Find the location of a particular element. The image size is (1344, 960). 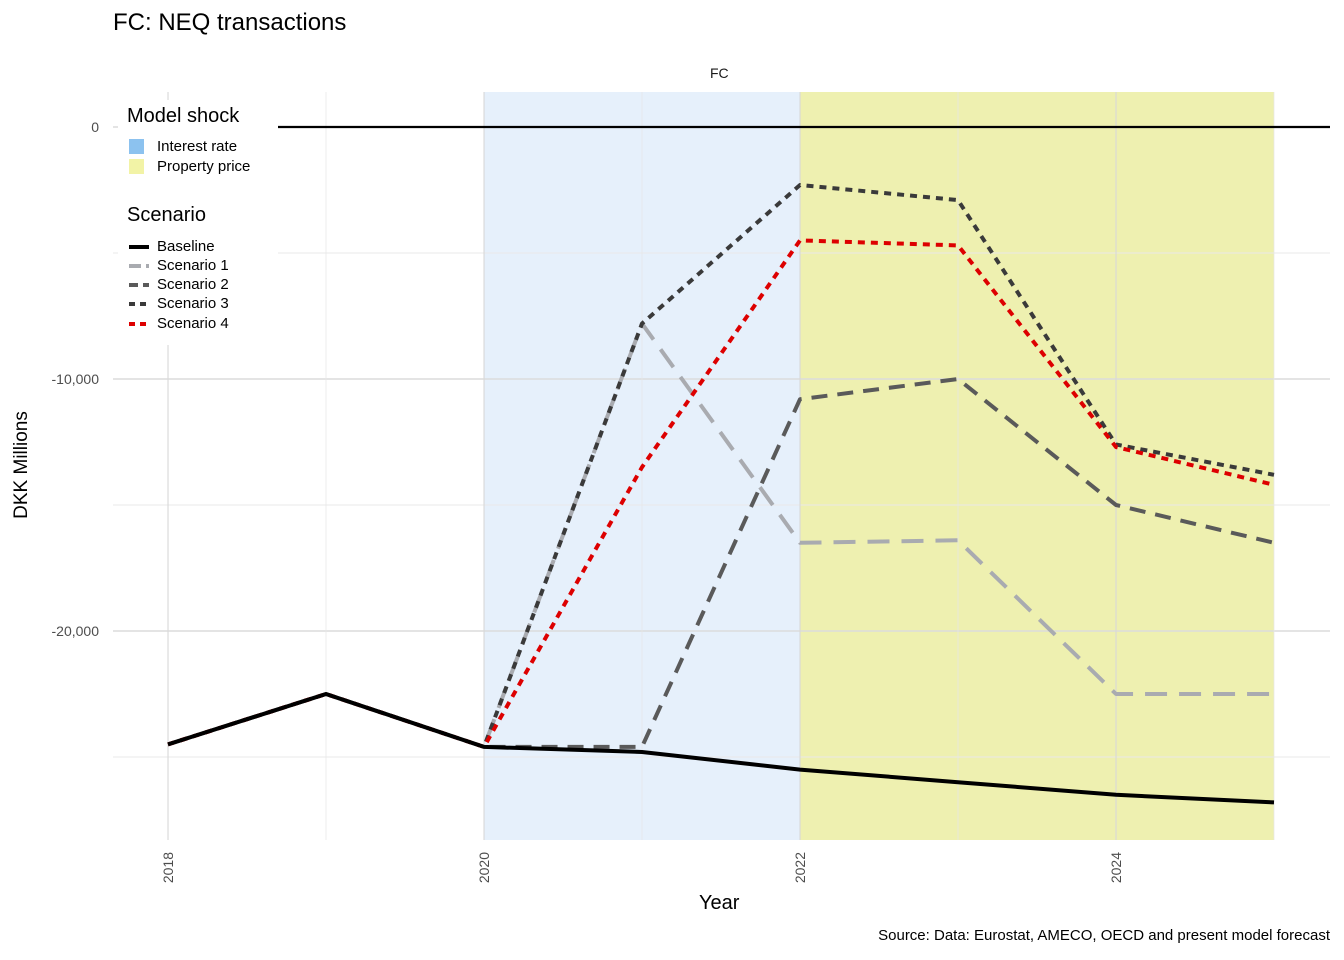

legend-label-scenario-1: Scenario 1 is located at coordinates (193, 265).